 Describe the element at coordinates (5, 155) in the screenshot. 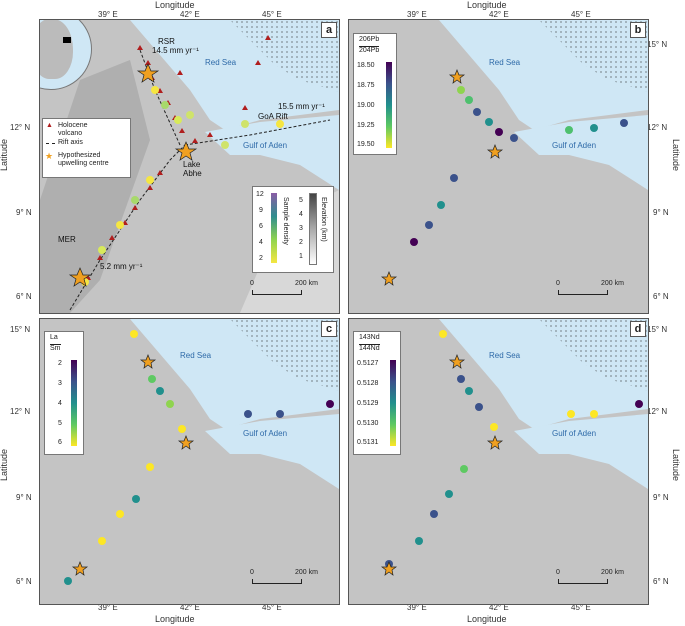

I see `left-axis-title-top: Latitude` at that location.